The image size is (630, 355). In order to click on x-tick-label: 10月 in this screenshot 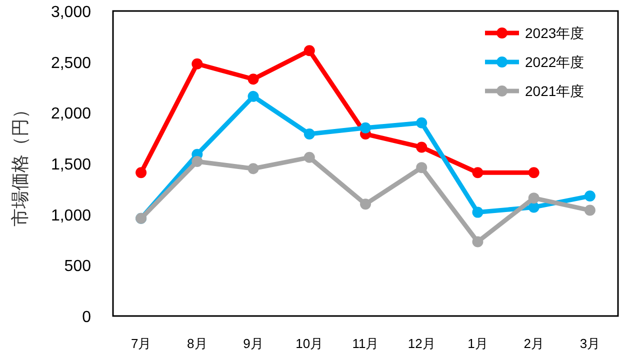, I will do `click(310, 343)`.